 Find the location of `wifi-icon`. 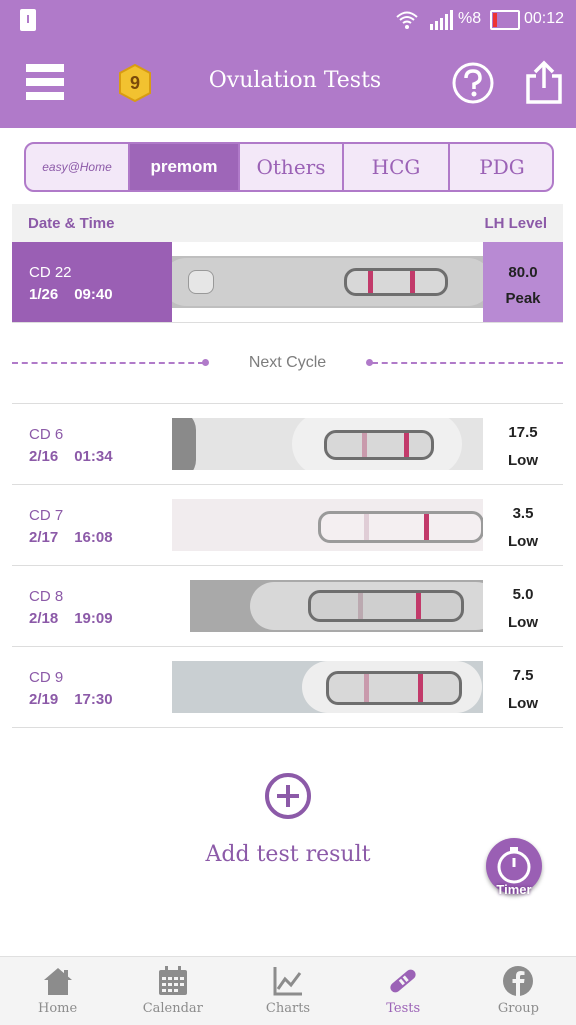

wifi-icon is located at coordinates (407, 20).